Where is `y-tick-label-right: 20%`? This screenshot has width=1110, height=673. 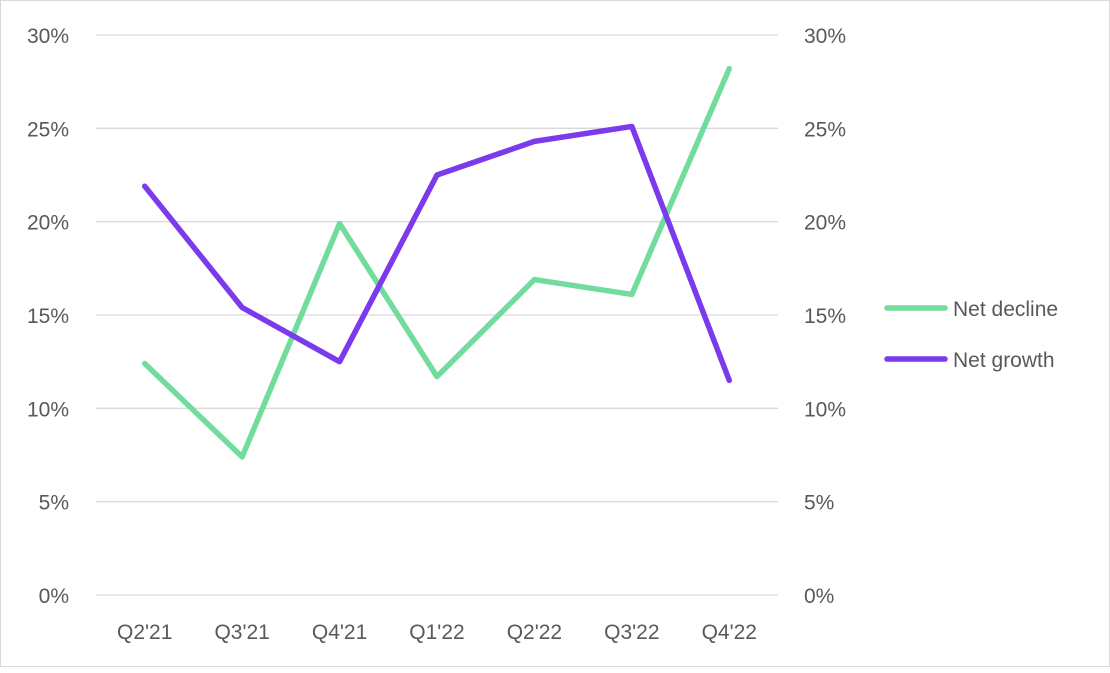 y-tick-label-right: 20% is located at coordinates (825, 223).